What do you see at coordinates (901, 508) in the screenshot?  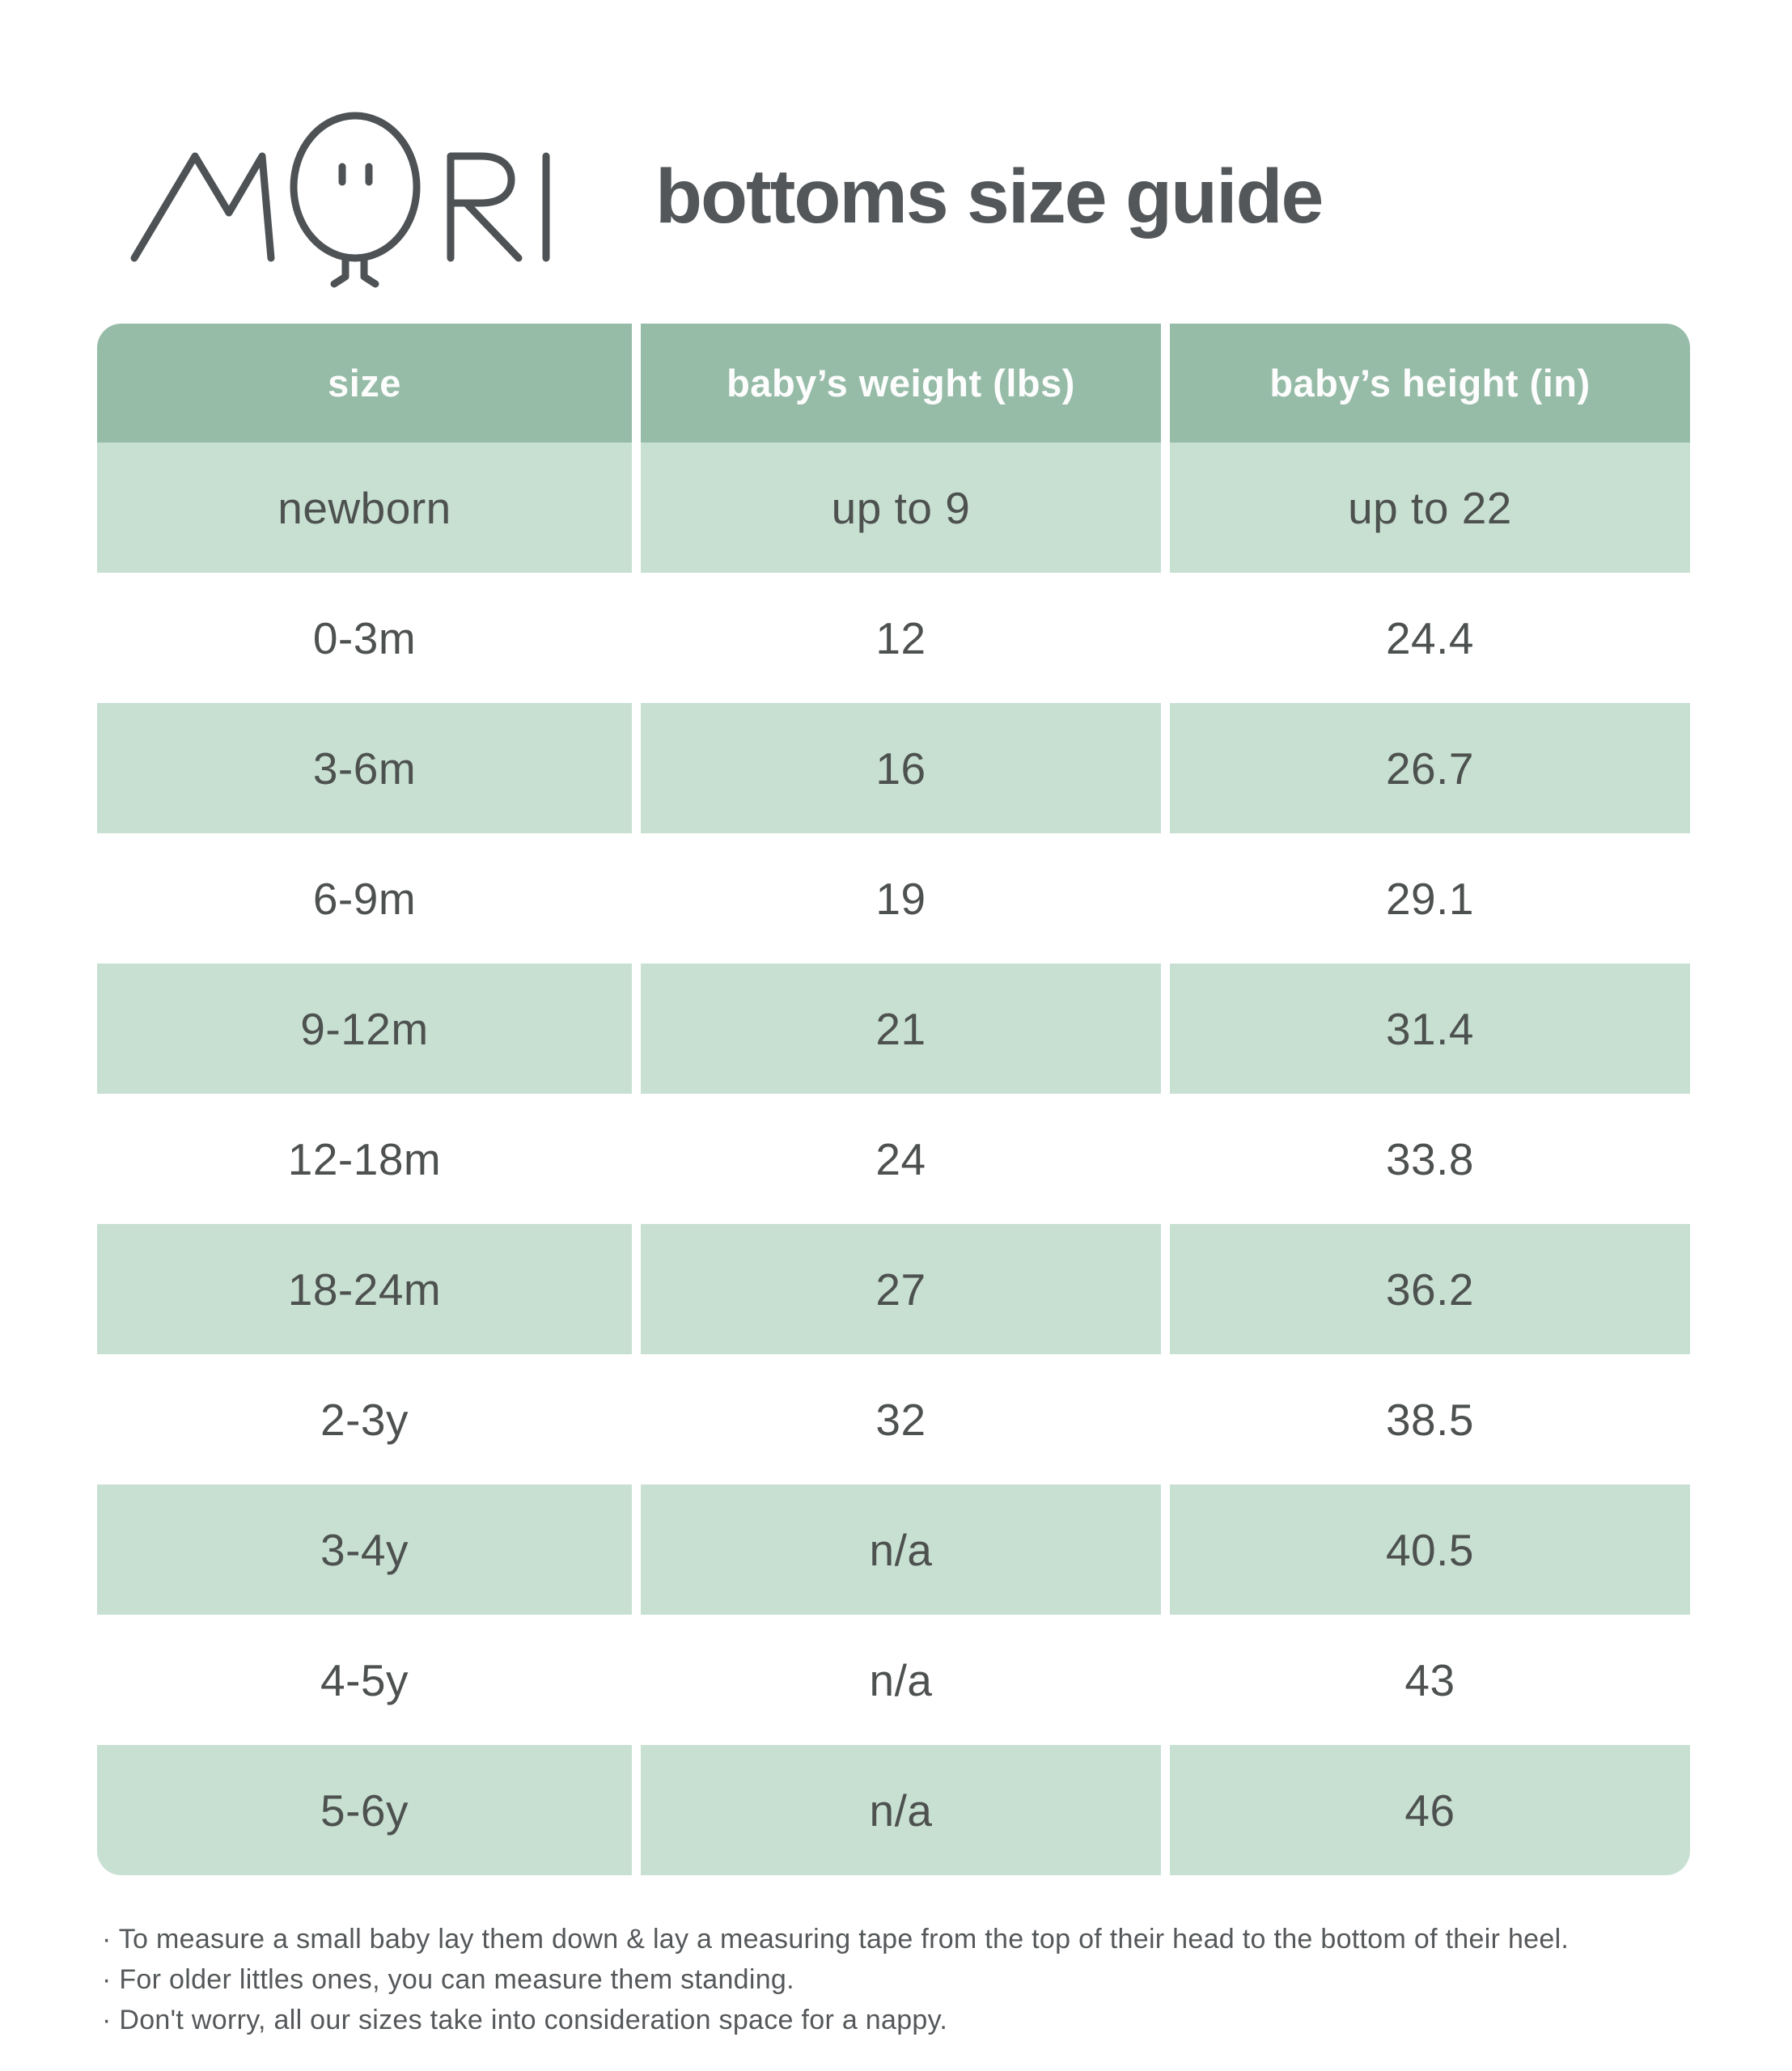 I see `weight-cell: up to 9` at bounding box center [901, 508].